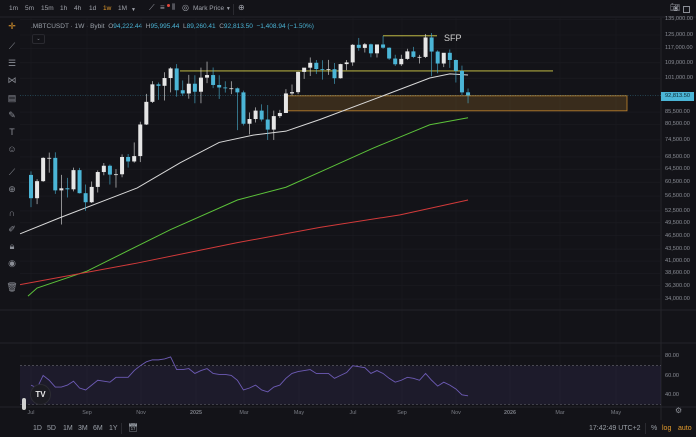 The width and height of the screenshot is (696, 437). Describe the element at coordinates (12, 132) in the screenshot. I see `text-icon: T` at that location.